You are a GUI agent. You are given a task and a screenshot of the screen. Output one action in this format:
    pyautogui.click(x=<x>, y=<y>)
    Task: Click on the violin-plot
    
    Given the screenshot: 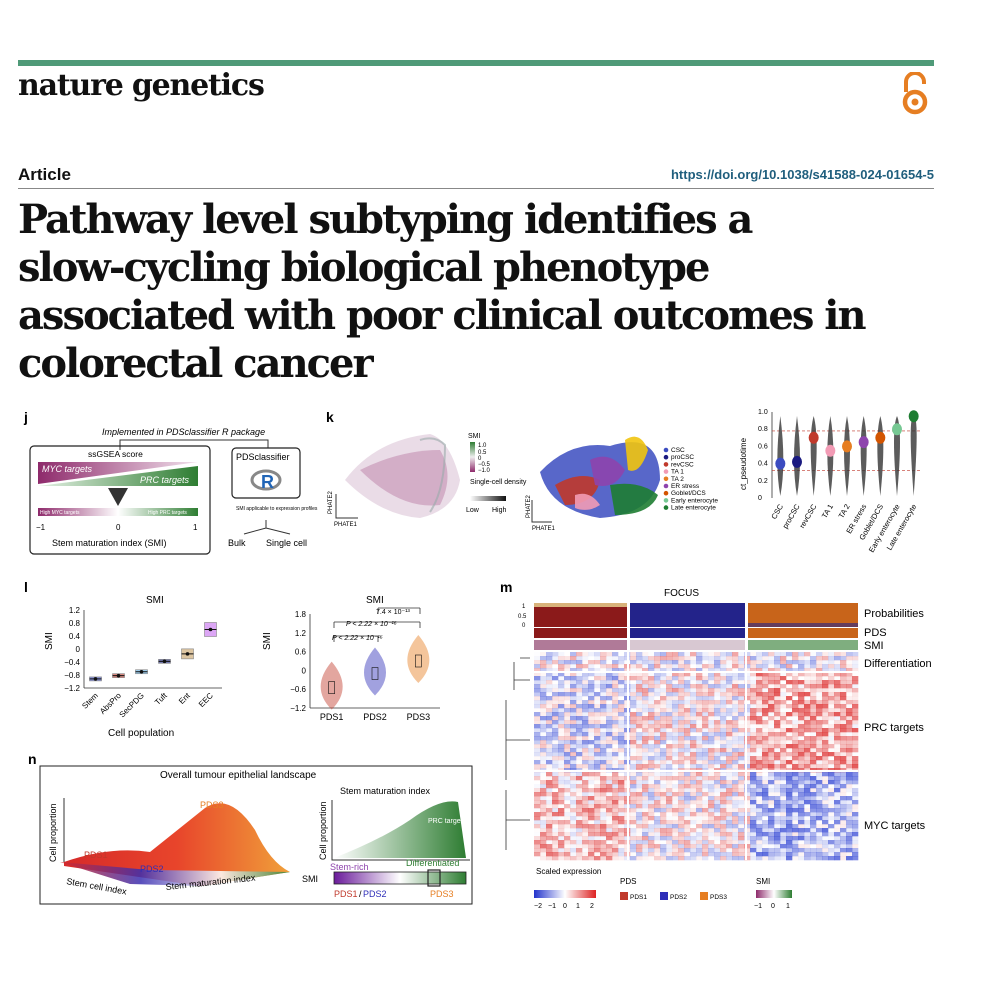 What is the action you would take?
    pyautogui.click(x=375, y=672)
    